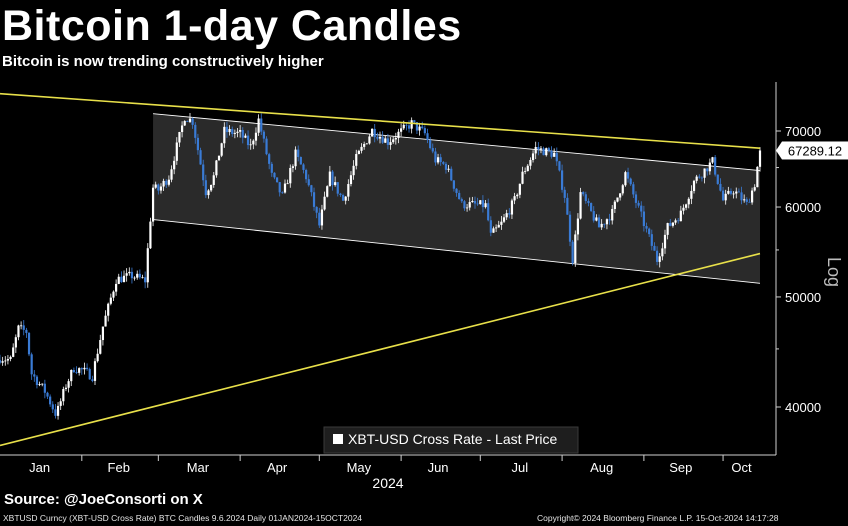  Describe the element at coordinates (803, 297) in the screenshot. I see `y-tick-label: 50000` at that location.